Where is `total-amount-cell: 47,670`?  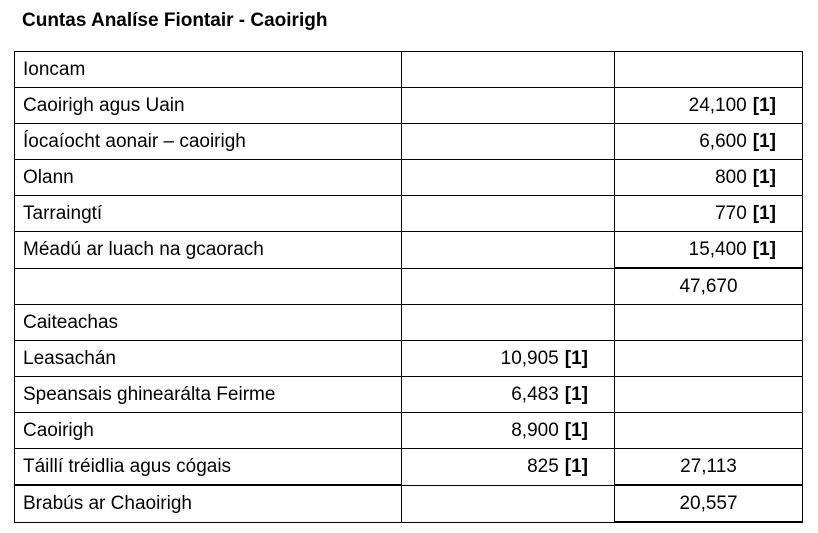 total-amount-cell: 47,670 is located at coordinates (708, 286).